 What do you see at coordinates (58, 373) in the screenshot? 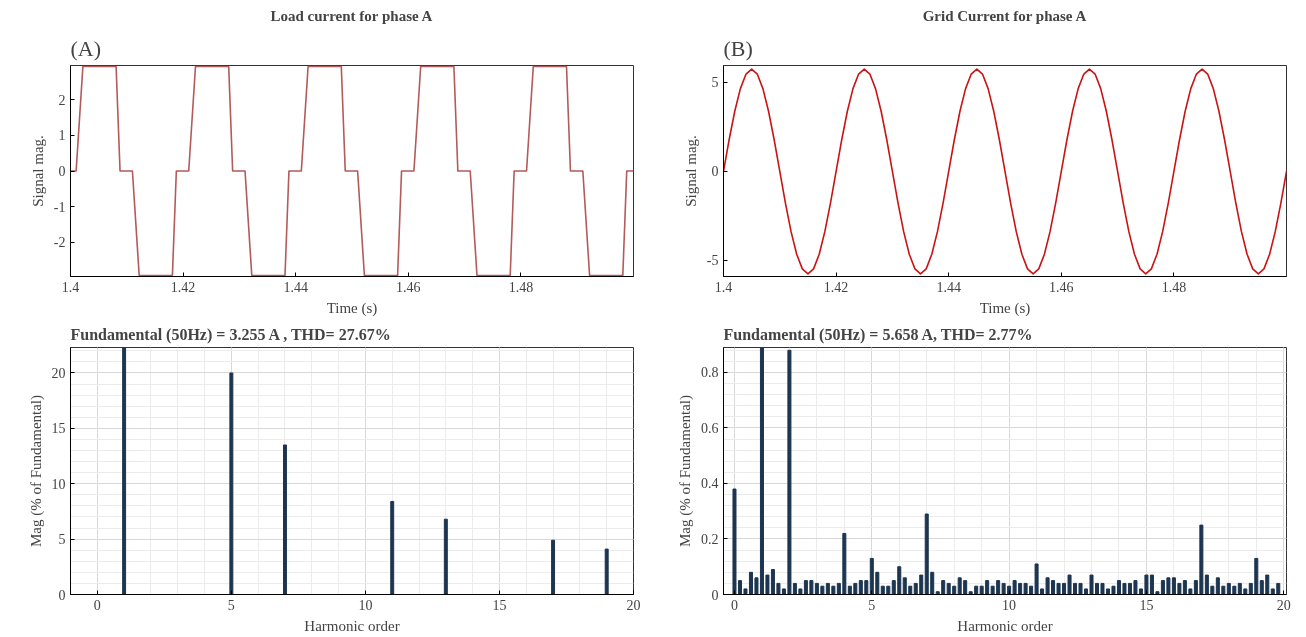
I see `y-tick-label: 20` at bounding box center [58, 373].